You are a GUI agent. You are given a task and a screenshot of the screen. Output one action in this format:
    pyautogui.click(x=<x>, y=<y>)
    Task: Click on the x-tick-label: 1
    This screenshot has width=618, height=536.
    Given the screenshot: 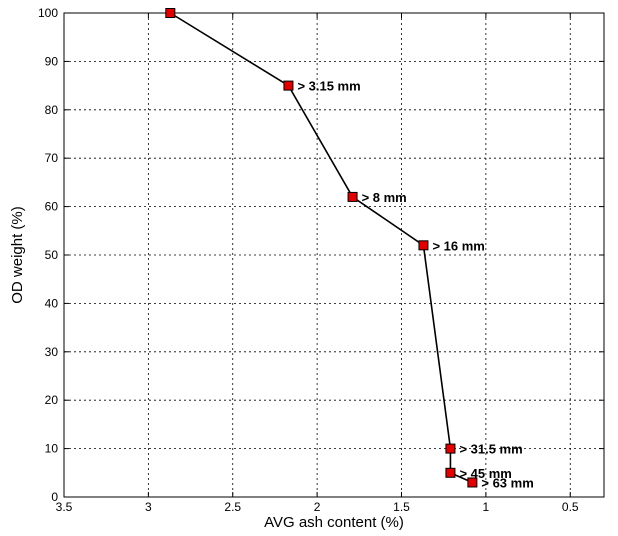 What is the action you would take?
    pyautogui.click(x=486, y=507)
    